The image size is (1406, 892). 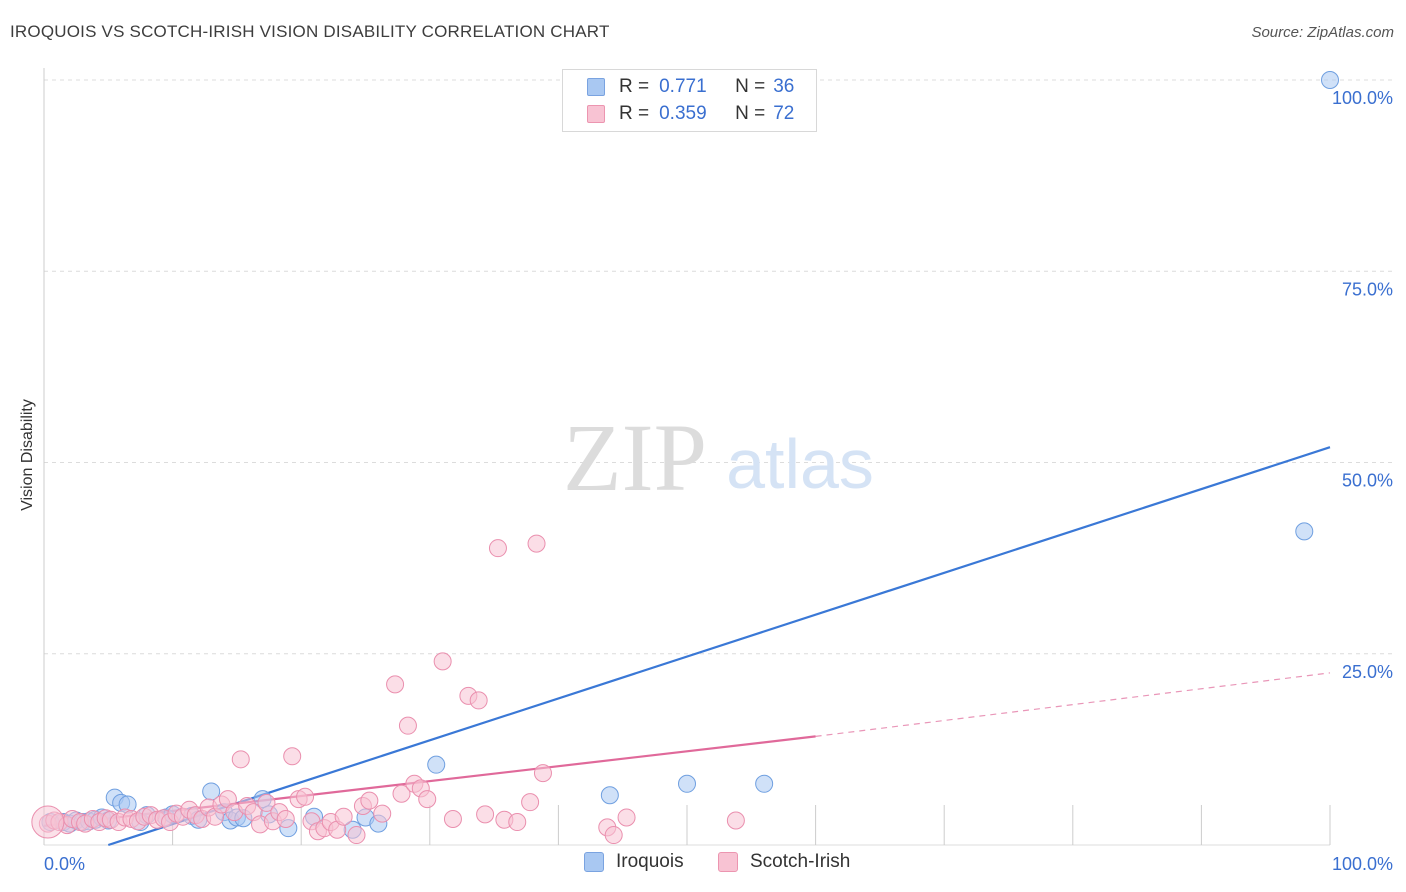 I want to click on legend-label-iroquois: Iroquois, so click(x=650, y=861).